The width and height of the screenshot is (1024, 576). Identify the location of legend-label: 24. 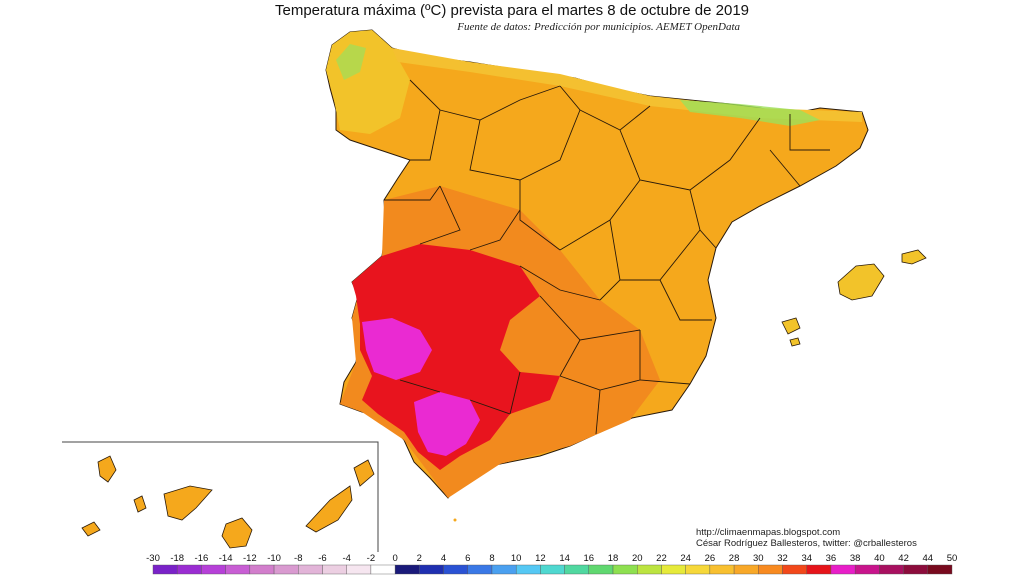
(685, 558).